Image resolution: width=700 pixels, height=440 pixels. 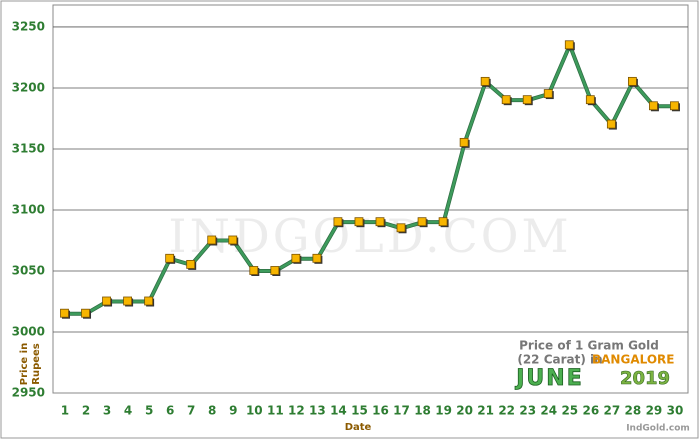 I want to click on x-tick-label: 26, so click(x=590, y=411).